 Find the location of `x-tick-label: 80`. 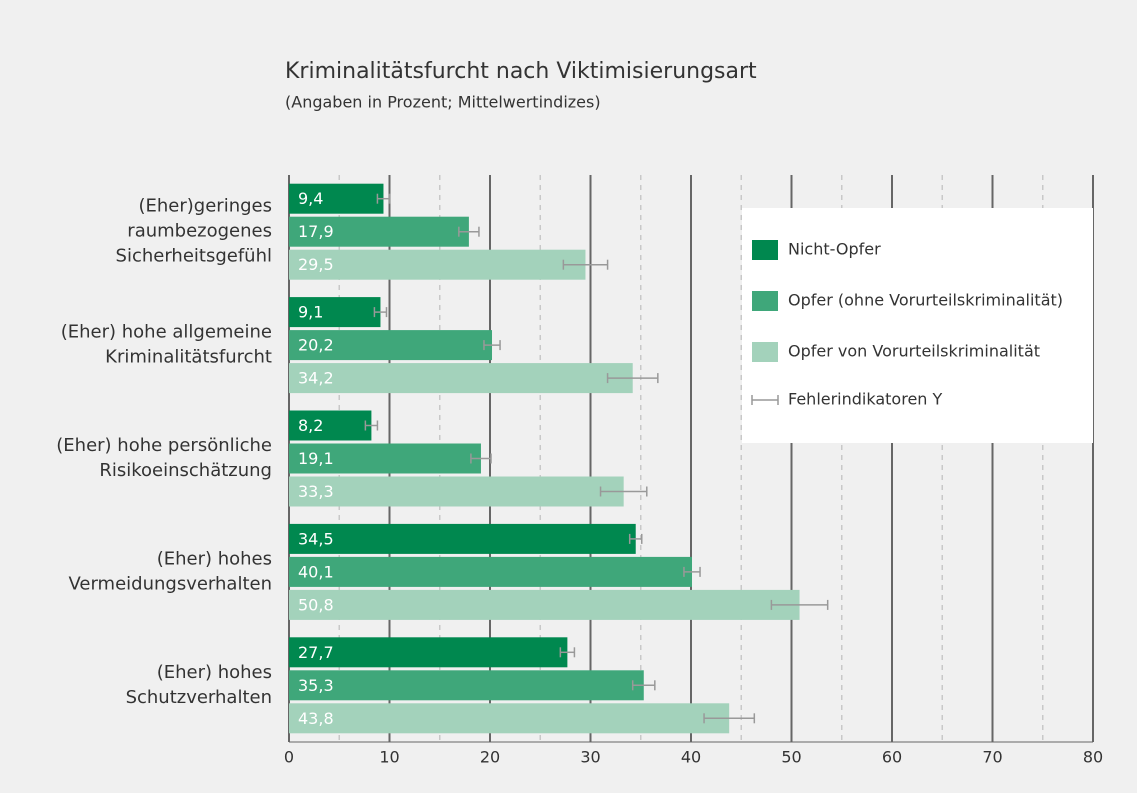

x-tick-label: 80 is located at coordinates (1093, 757).